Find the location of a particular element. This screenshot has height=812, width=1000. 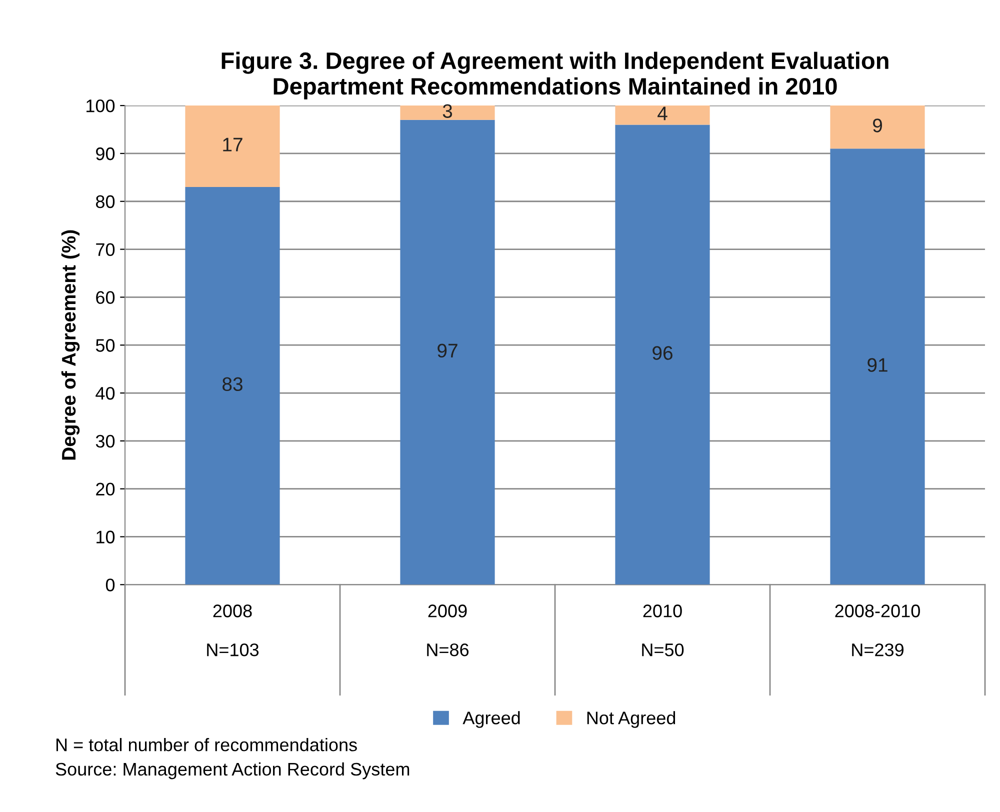

data-label: 97 is located at coordinates (448, 351).